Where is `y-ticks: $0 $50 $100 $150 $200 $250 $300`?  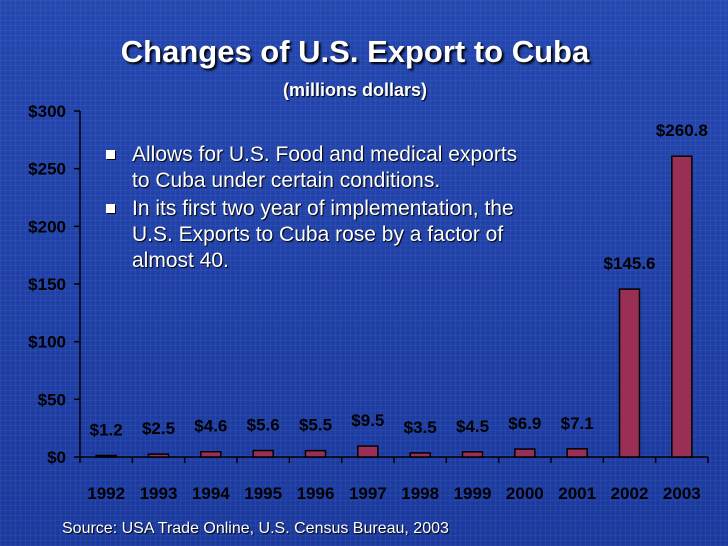
y-ticks: $0 $50 $100 $150 $200 $250 $300 is located at coordinates (54, 284).